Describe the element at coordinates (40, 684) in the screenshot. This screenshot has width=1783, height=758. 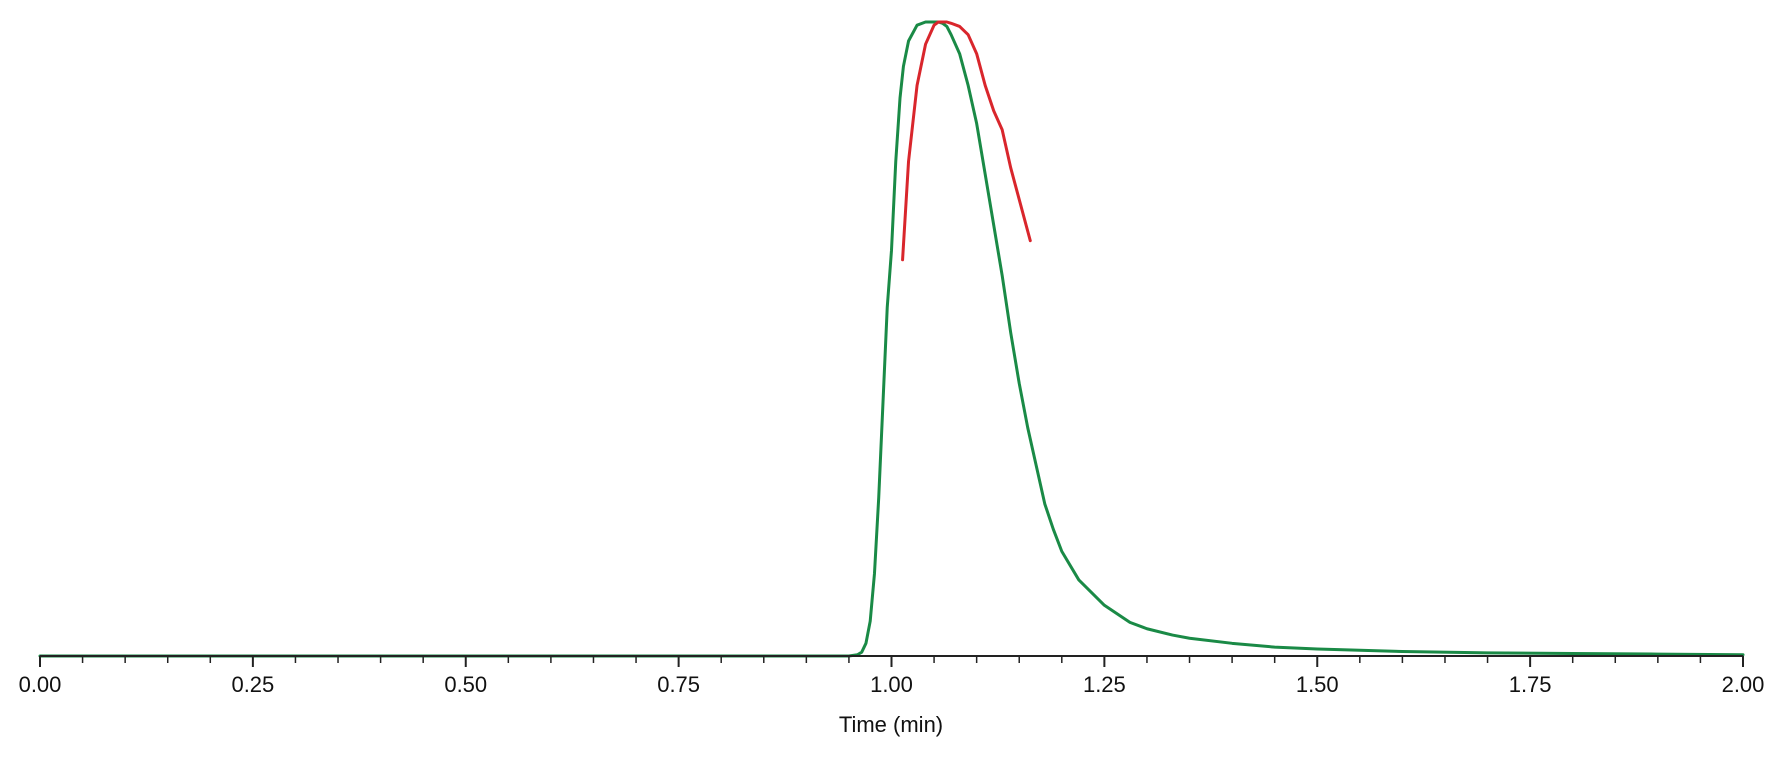
I see `x-tick-label: 0.00` at that location.